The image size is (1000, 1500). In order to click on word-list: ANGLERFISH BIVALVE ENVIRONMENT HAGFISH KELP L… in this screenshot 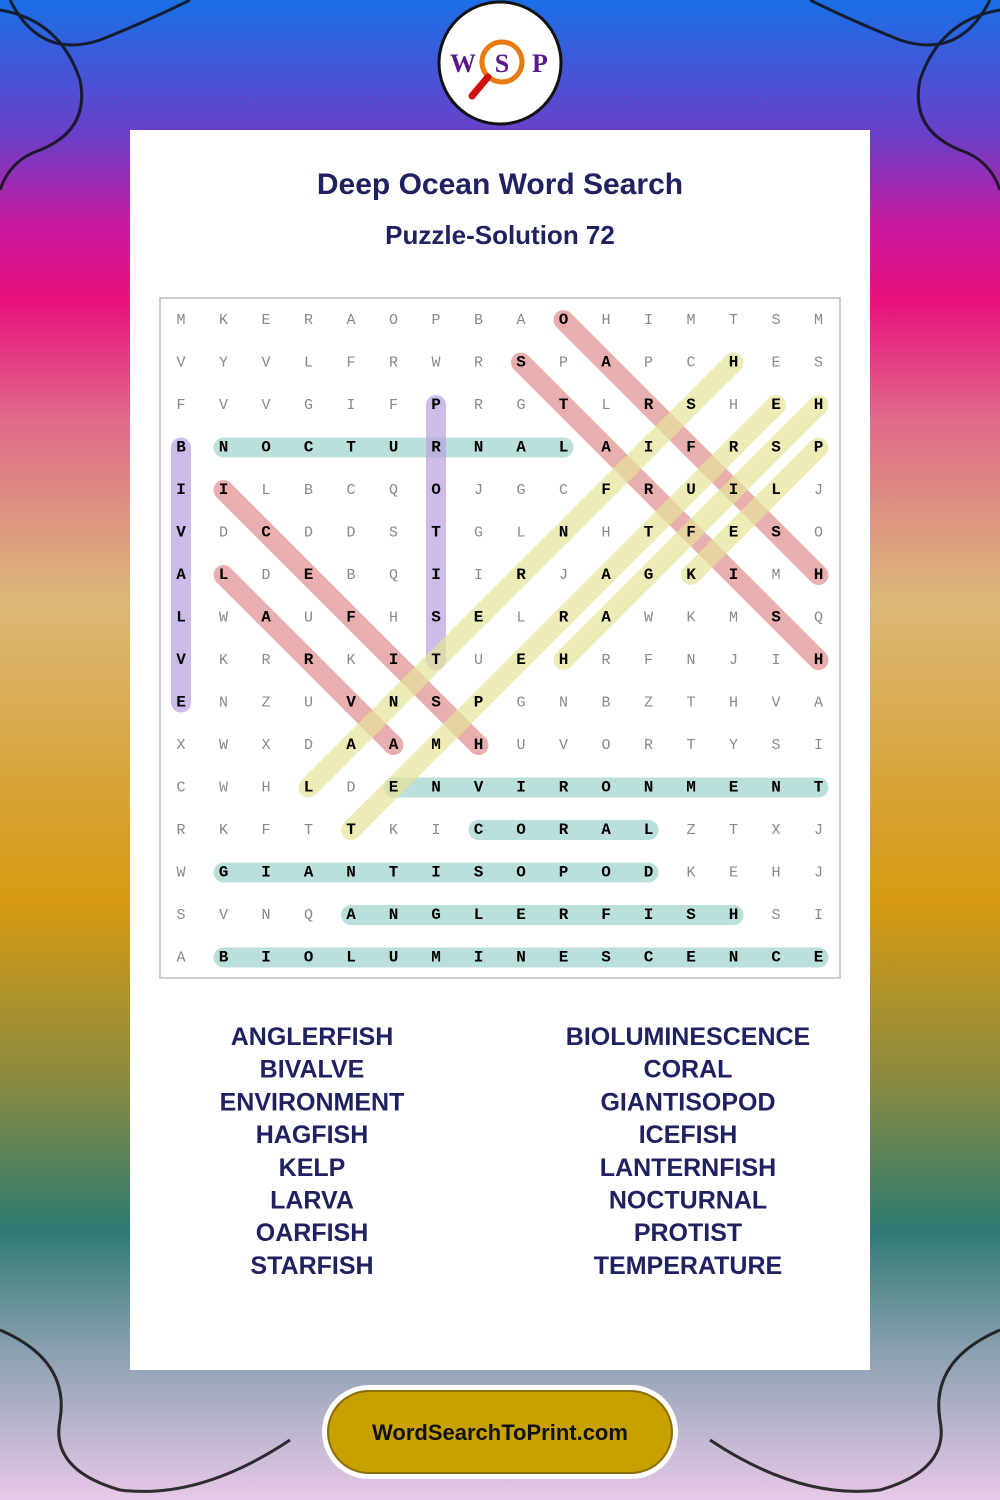, I will do `click(515, 1151)`.